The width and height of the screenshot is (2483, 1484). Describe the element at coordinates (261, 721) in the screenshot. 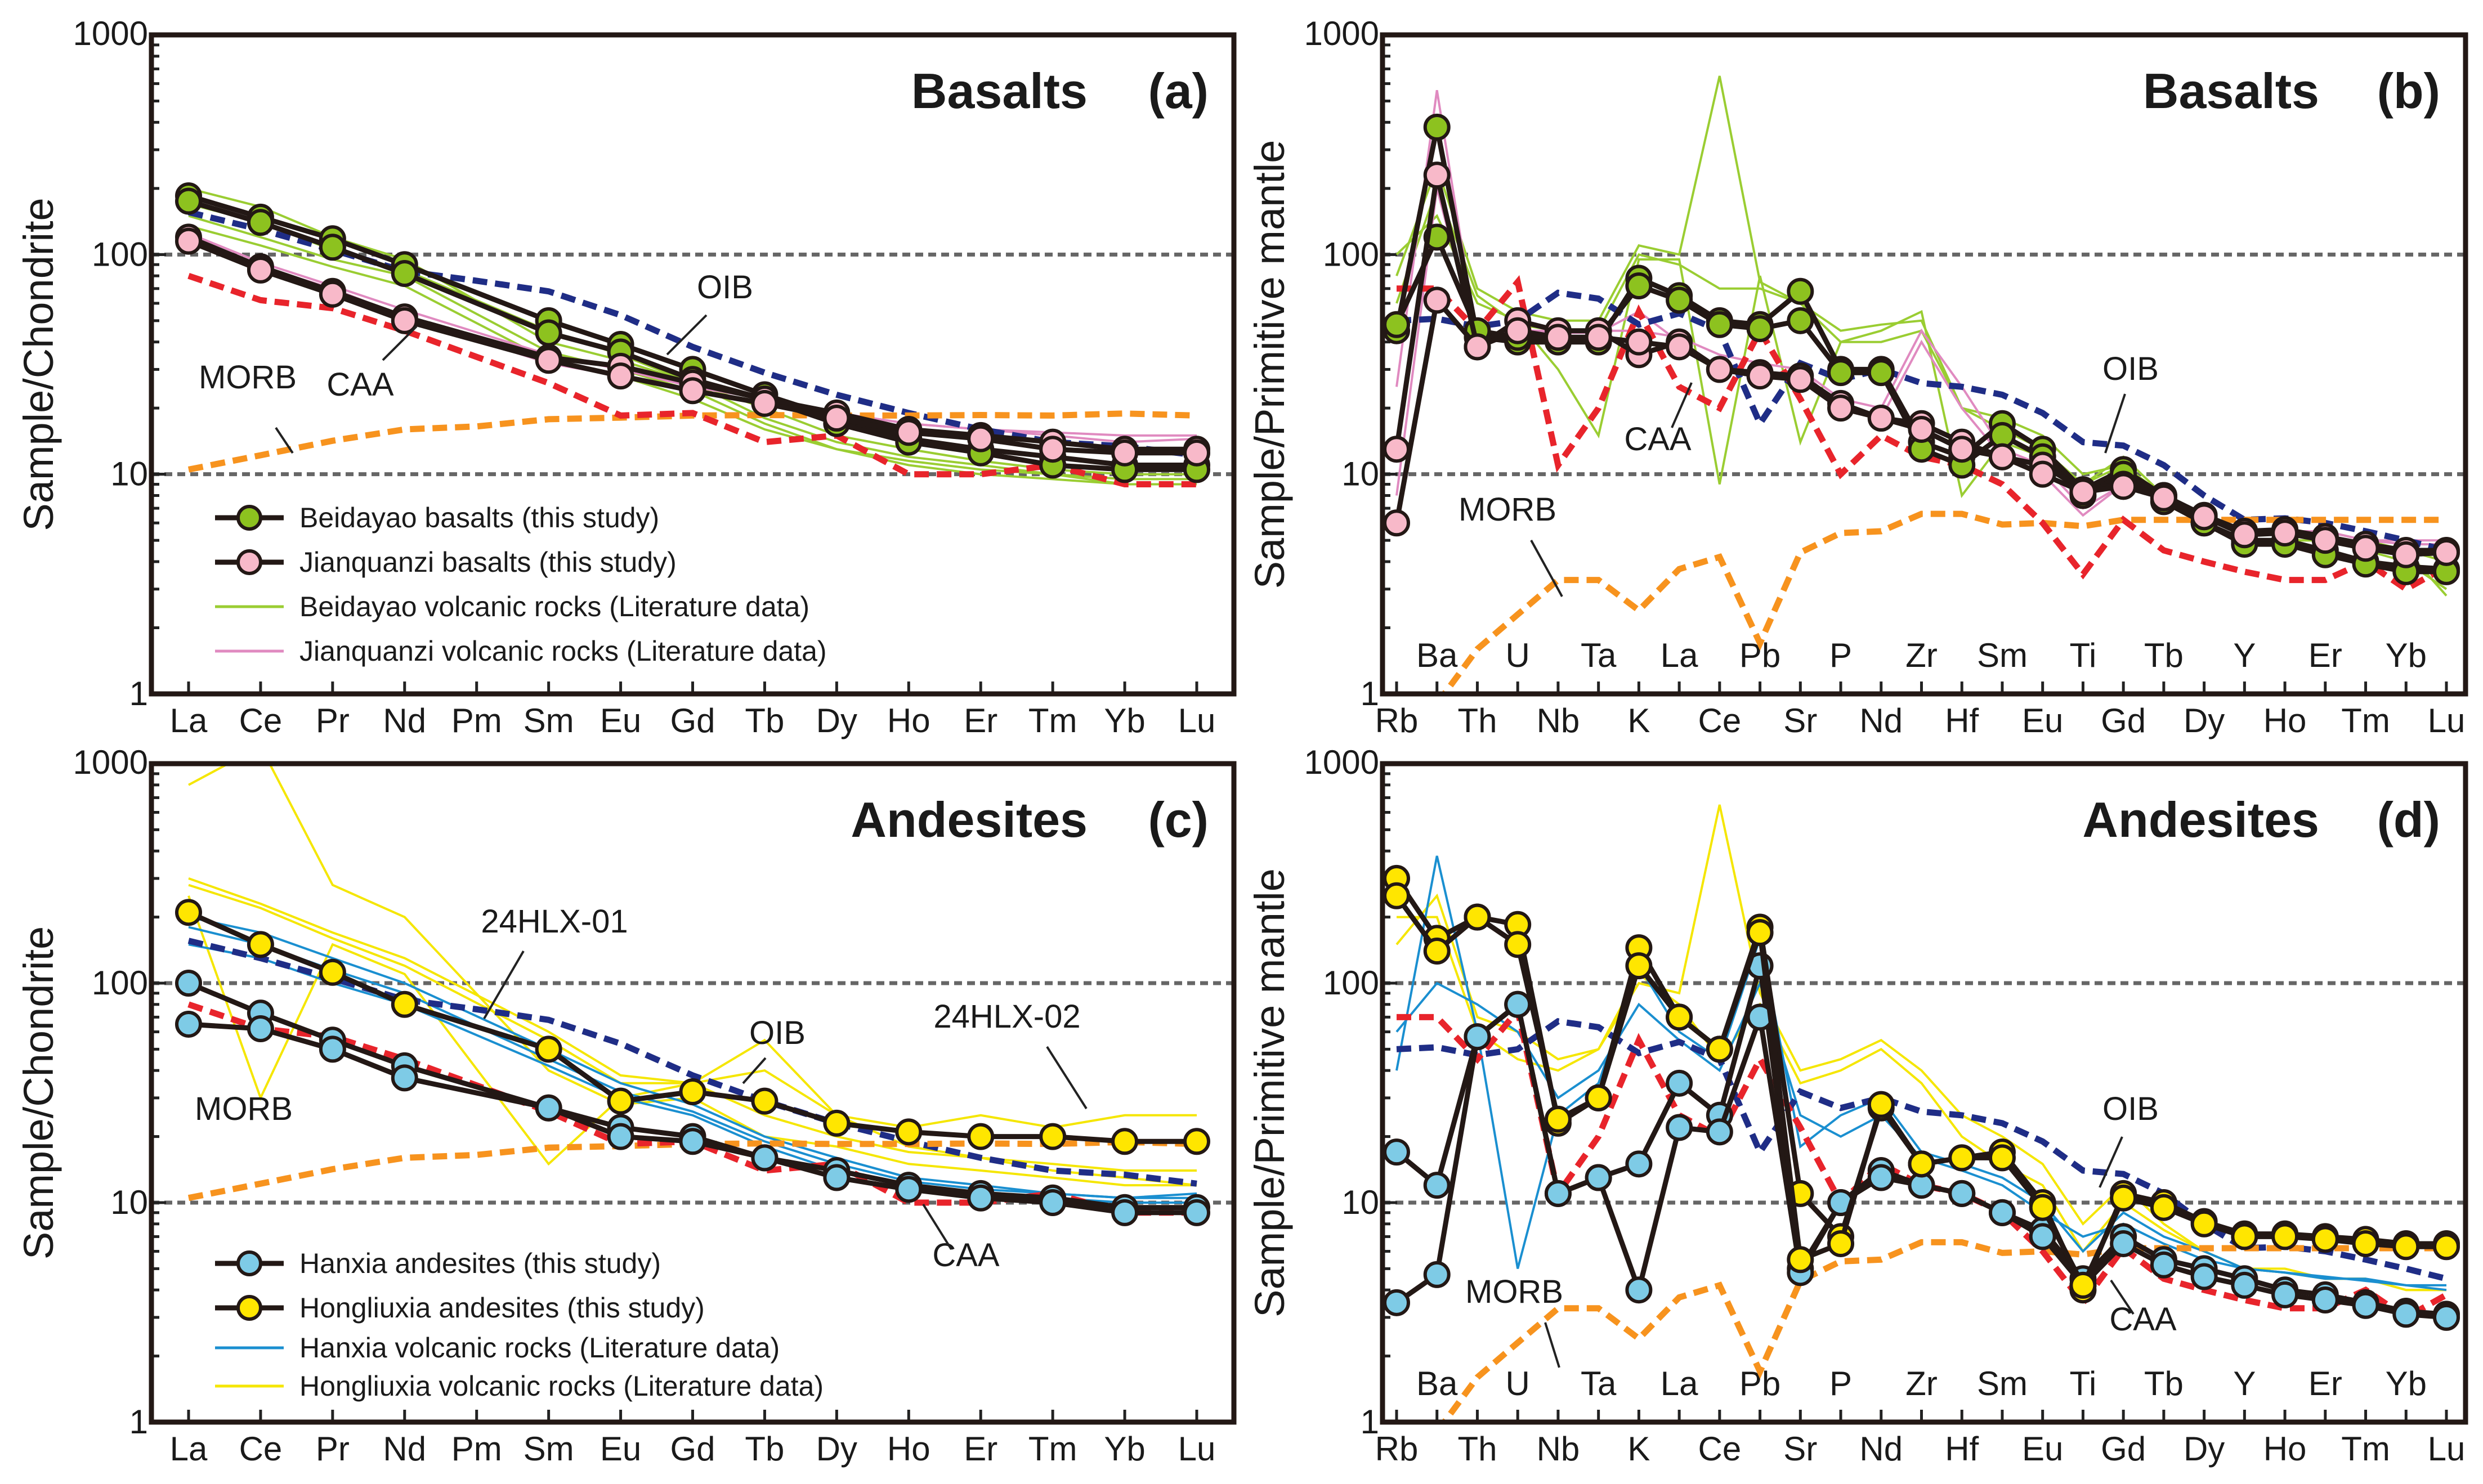

I see `x-tick-label-Ce: Ce` at that location.